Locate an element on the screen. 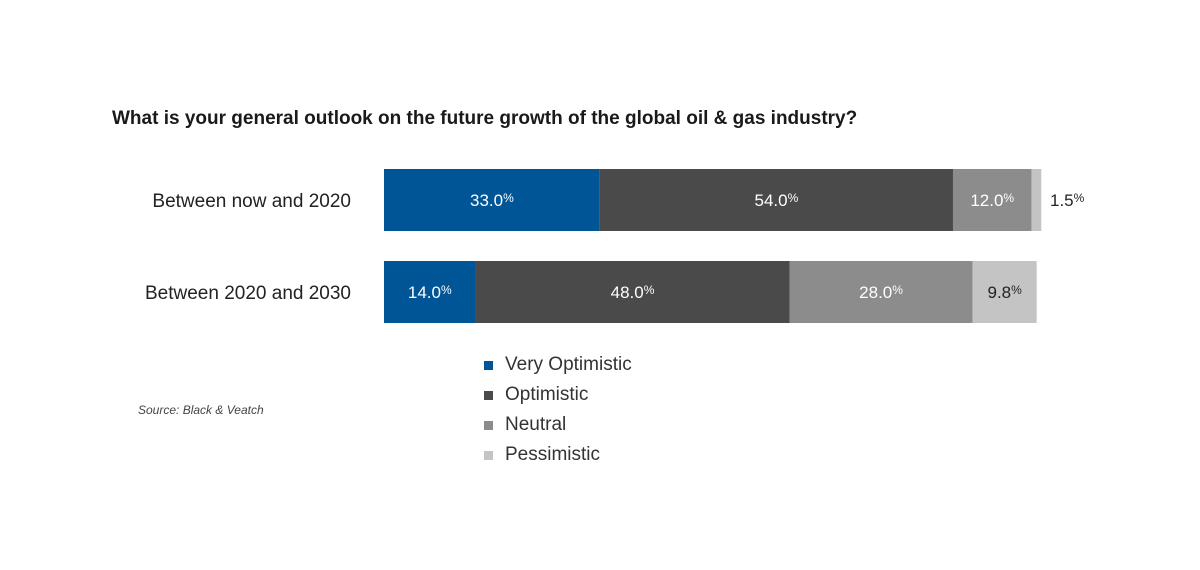 The height and width of the screenshot is (570, 1200). category-label: Between 2020 and 2030 is located at coordinates (248, 293).